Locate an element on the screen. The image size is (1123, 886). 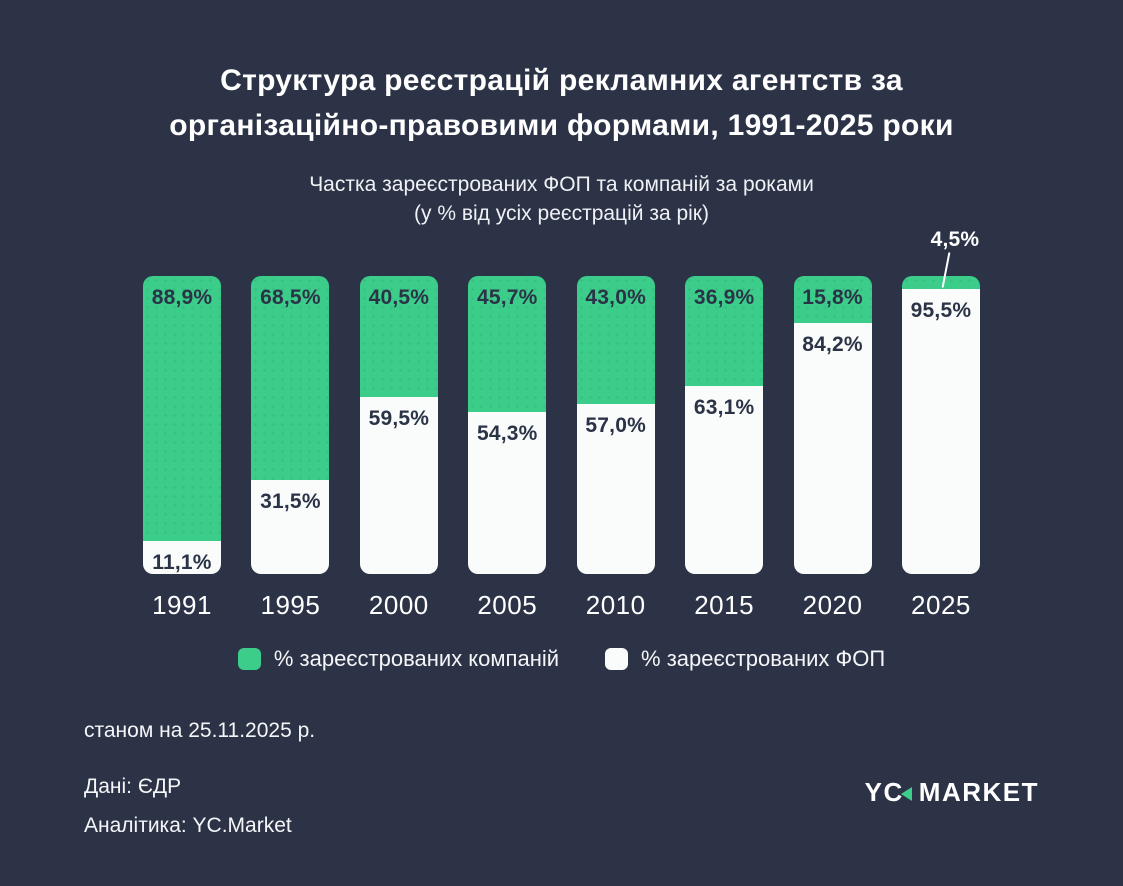
fop-value-label: 54,3% is located at coordinates (507, 433).